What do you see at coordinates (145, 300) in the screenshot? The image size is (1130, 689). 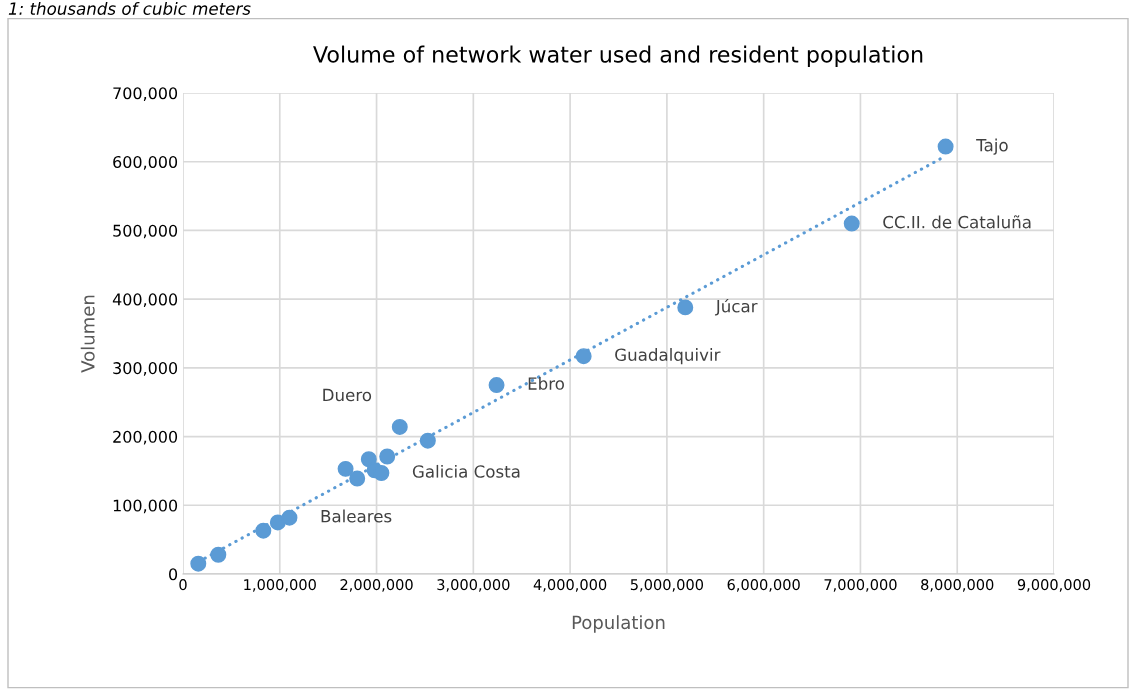 I see `y-tick-label: 400,000` at bounding box center [145, 300].